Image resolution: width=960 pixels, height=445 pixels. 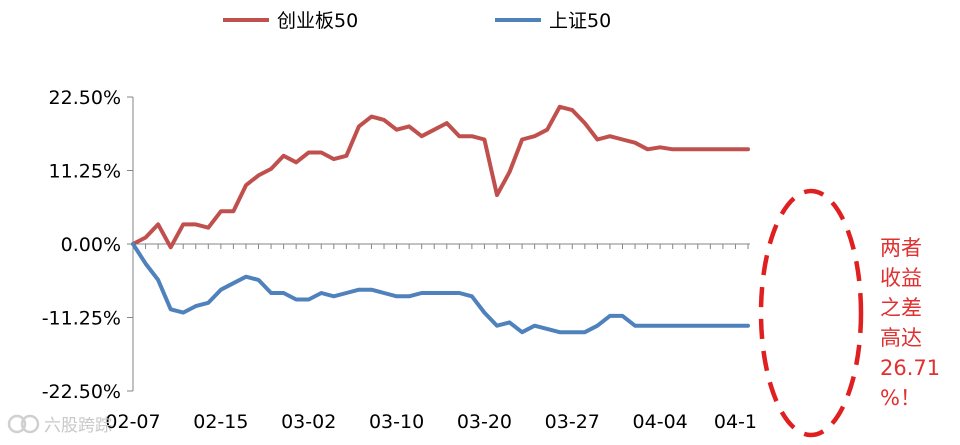 I want to click on x-tick-label: 02-07, so click(x=132, y=422).